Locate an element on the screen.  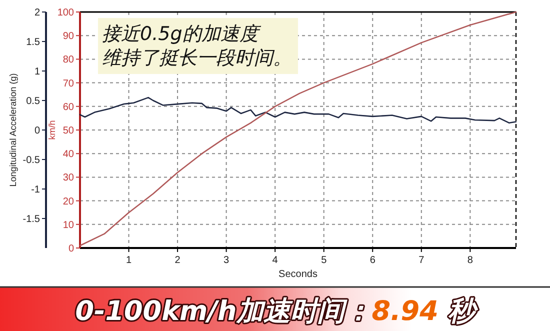
y2-tick-label: 70 is located at coordinates (68, 84).